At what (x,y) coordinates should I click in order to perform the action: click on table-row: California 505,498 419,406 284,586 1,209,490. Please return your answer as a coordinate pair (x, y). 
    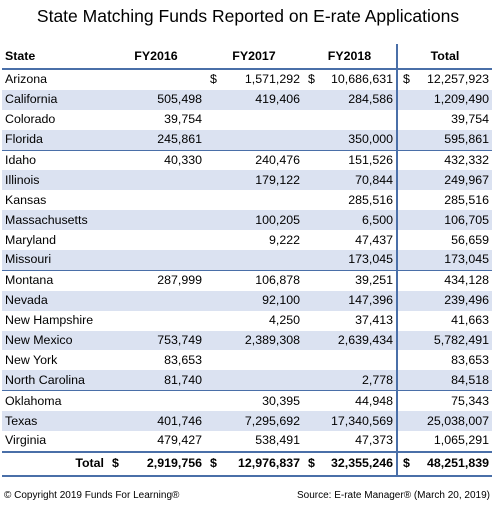
    Looking at the image, I should click on (247, 99).